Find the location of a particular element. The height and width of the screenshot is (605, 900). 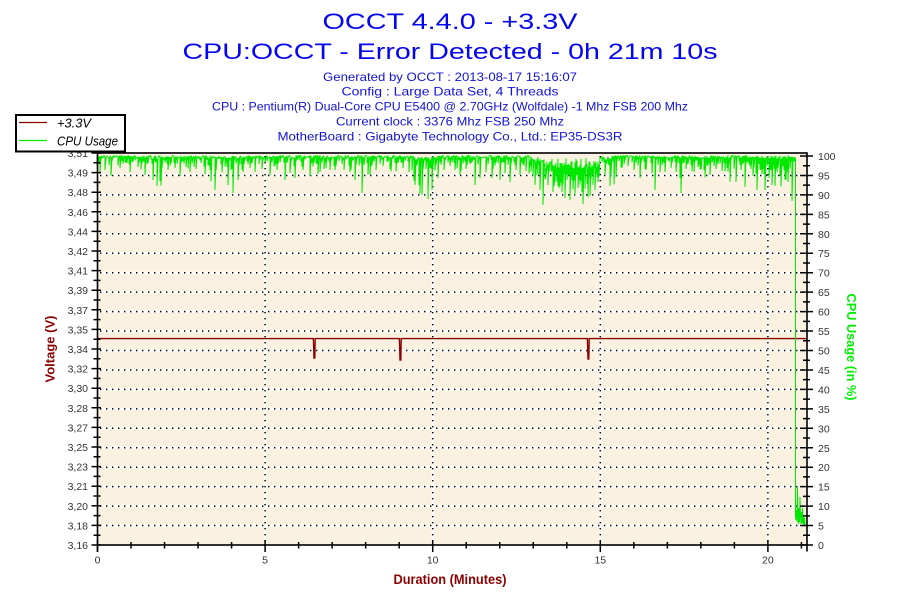

svg-text: OCCT 4.4.0 - +3.3V is located at coordinates (450, 21).